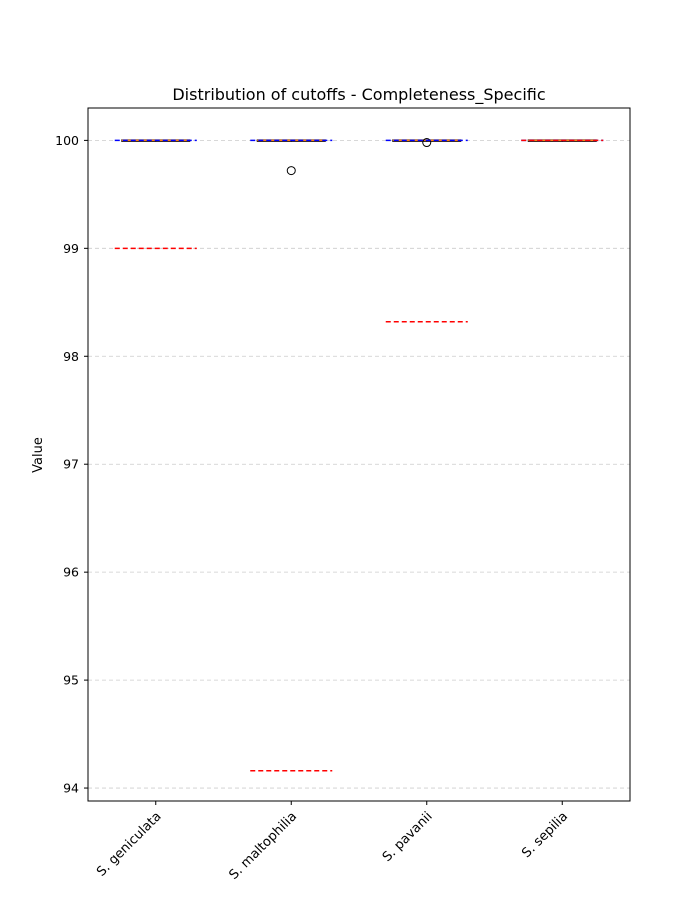  I want to click on x-tick-label: S. pavanii, so click(408, 837).